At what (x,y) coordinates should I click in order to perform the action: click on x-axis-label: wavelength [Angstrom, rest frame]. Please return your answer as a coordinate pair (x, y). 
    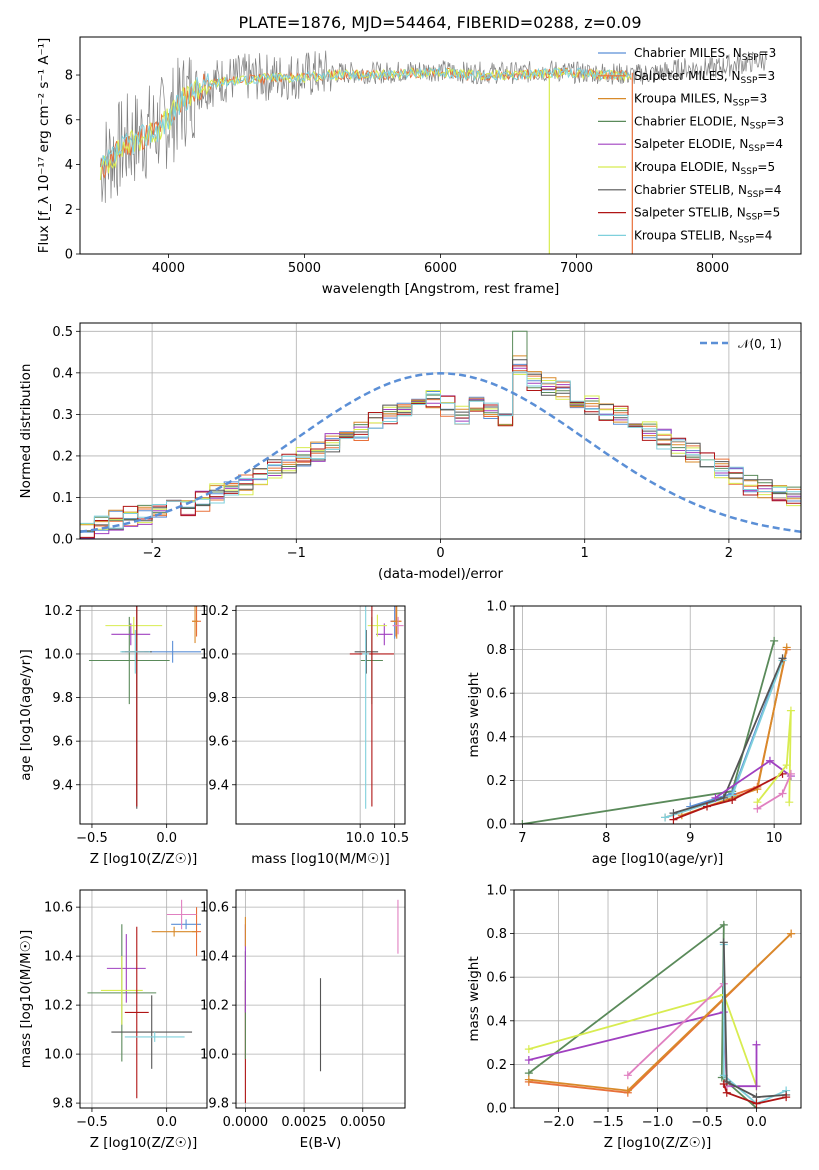
    Looking at the image, I should click on (441, 289).